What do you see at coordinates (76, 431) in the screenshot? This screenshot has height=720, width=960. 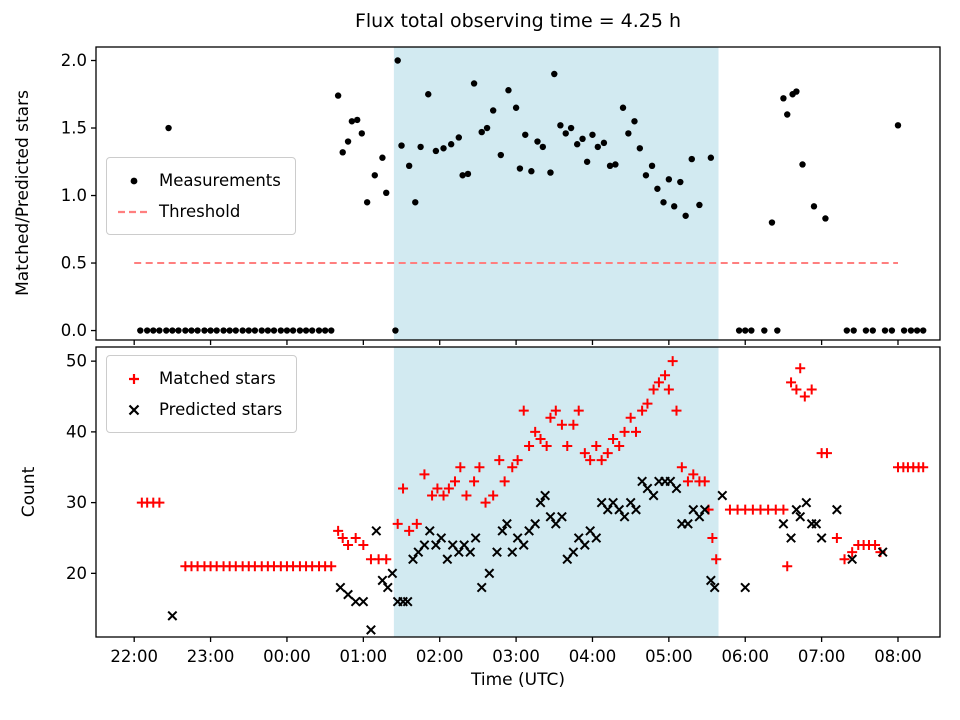 I see `svg-text: 40` at bounding box center [76, 431].